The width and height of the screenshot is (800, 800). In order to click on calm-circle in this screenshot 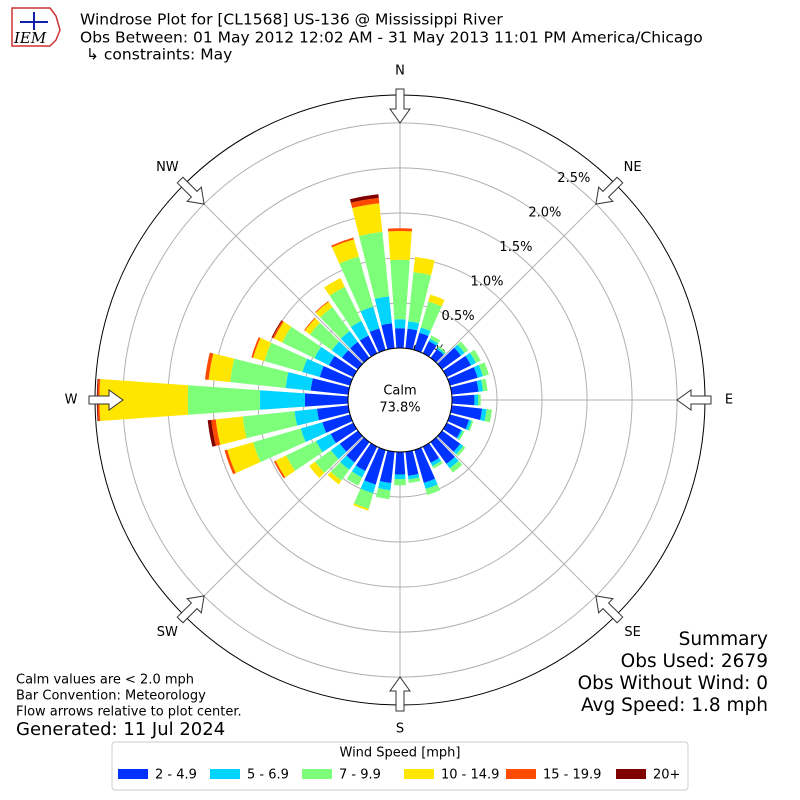, I will do `click(400, 400)`.